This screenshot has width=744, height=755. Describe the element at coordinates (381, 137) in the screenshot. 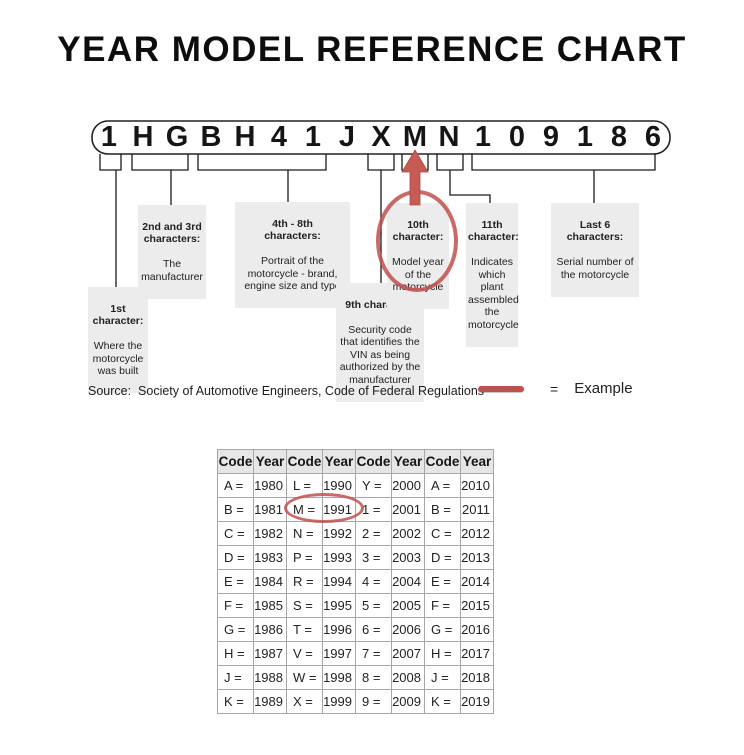

I see `vin-character: X` at that location.